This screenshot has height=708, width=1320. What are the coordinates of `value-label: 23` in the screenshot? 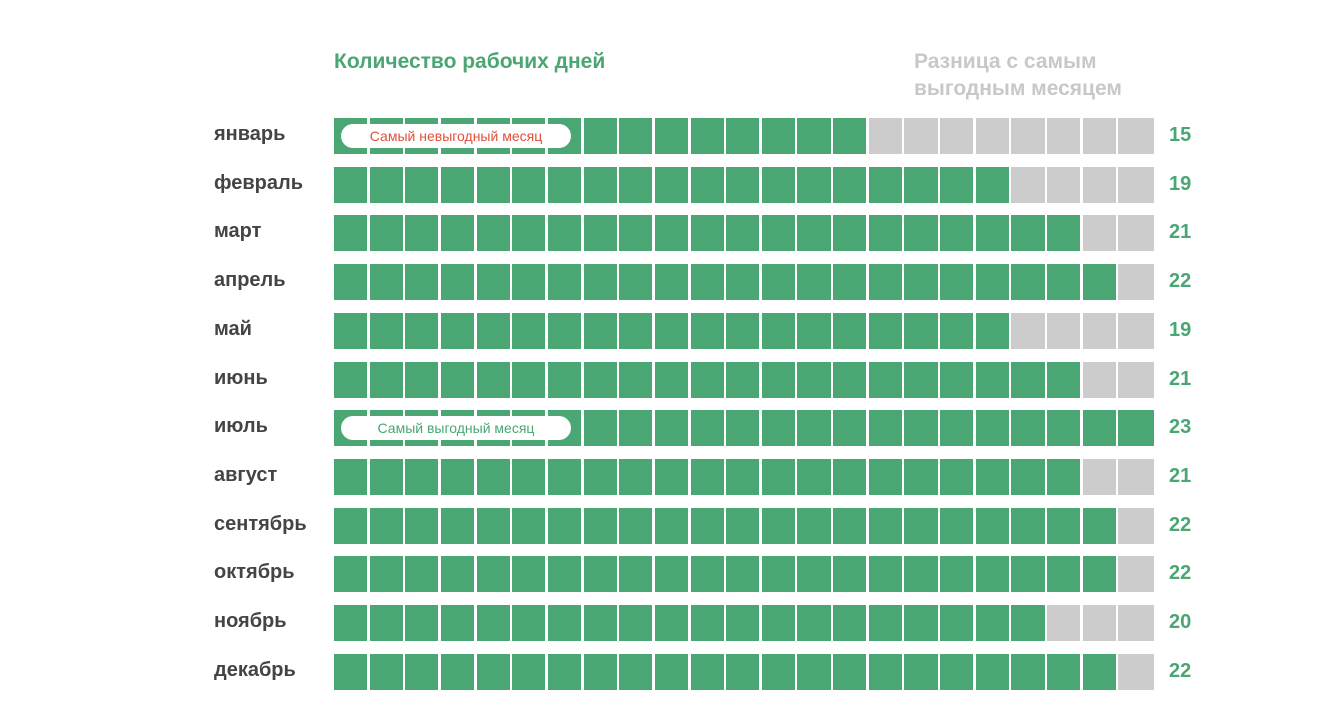 It's located at (1180, 427).